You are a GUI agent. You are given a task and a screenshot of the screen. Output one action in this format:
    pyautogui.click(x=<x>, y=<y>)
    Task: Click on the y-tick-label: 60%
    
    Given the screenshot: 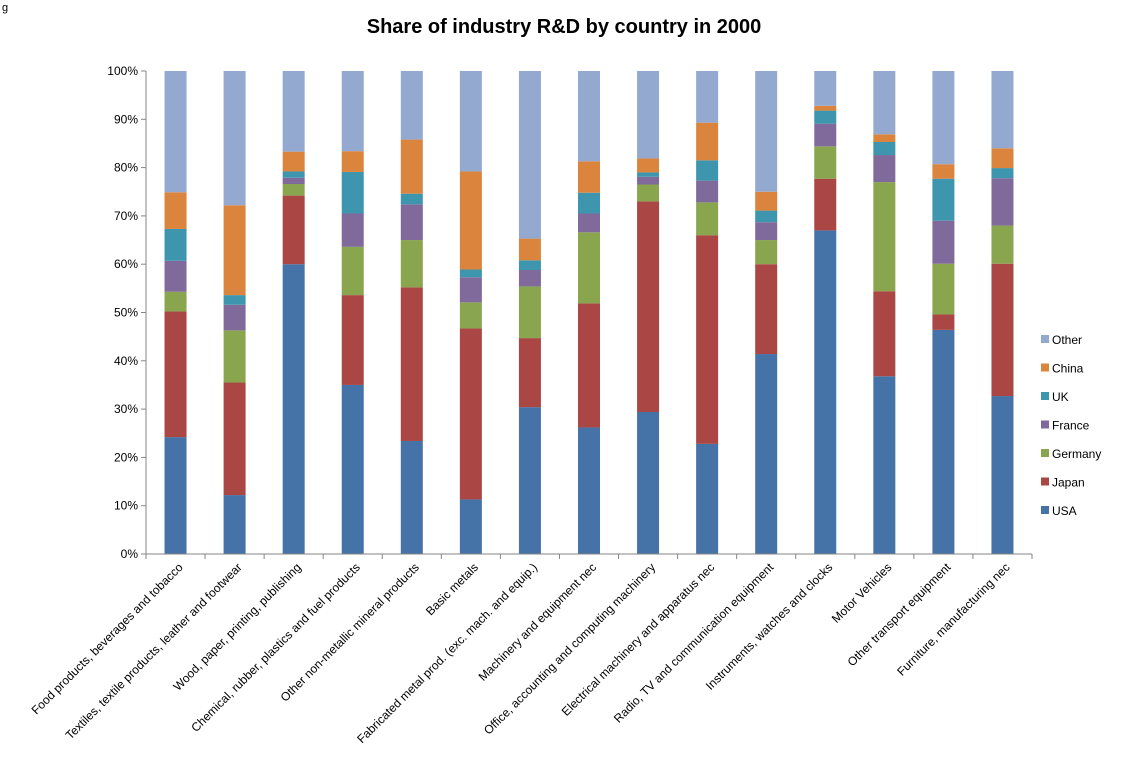 What is the action you would take?
    pyautogui.click(x=126, y=264)
    